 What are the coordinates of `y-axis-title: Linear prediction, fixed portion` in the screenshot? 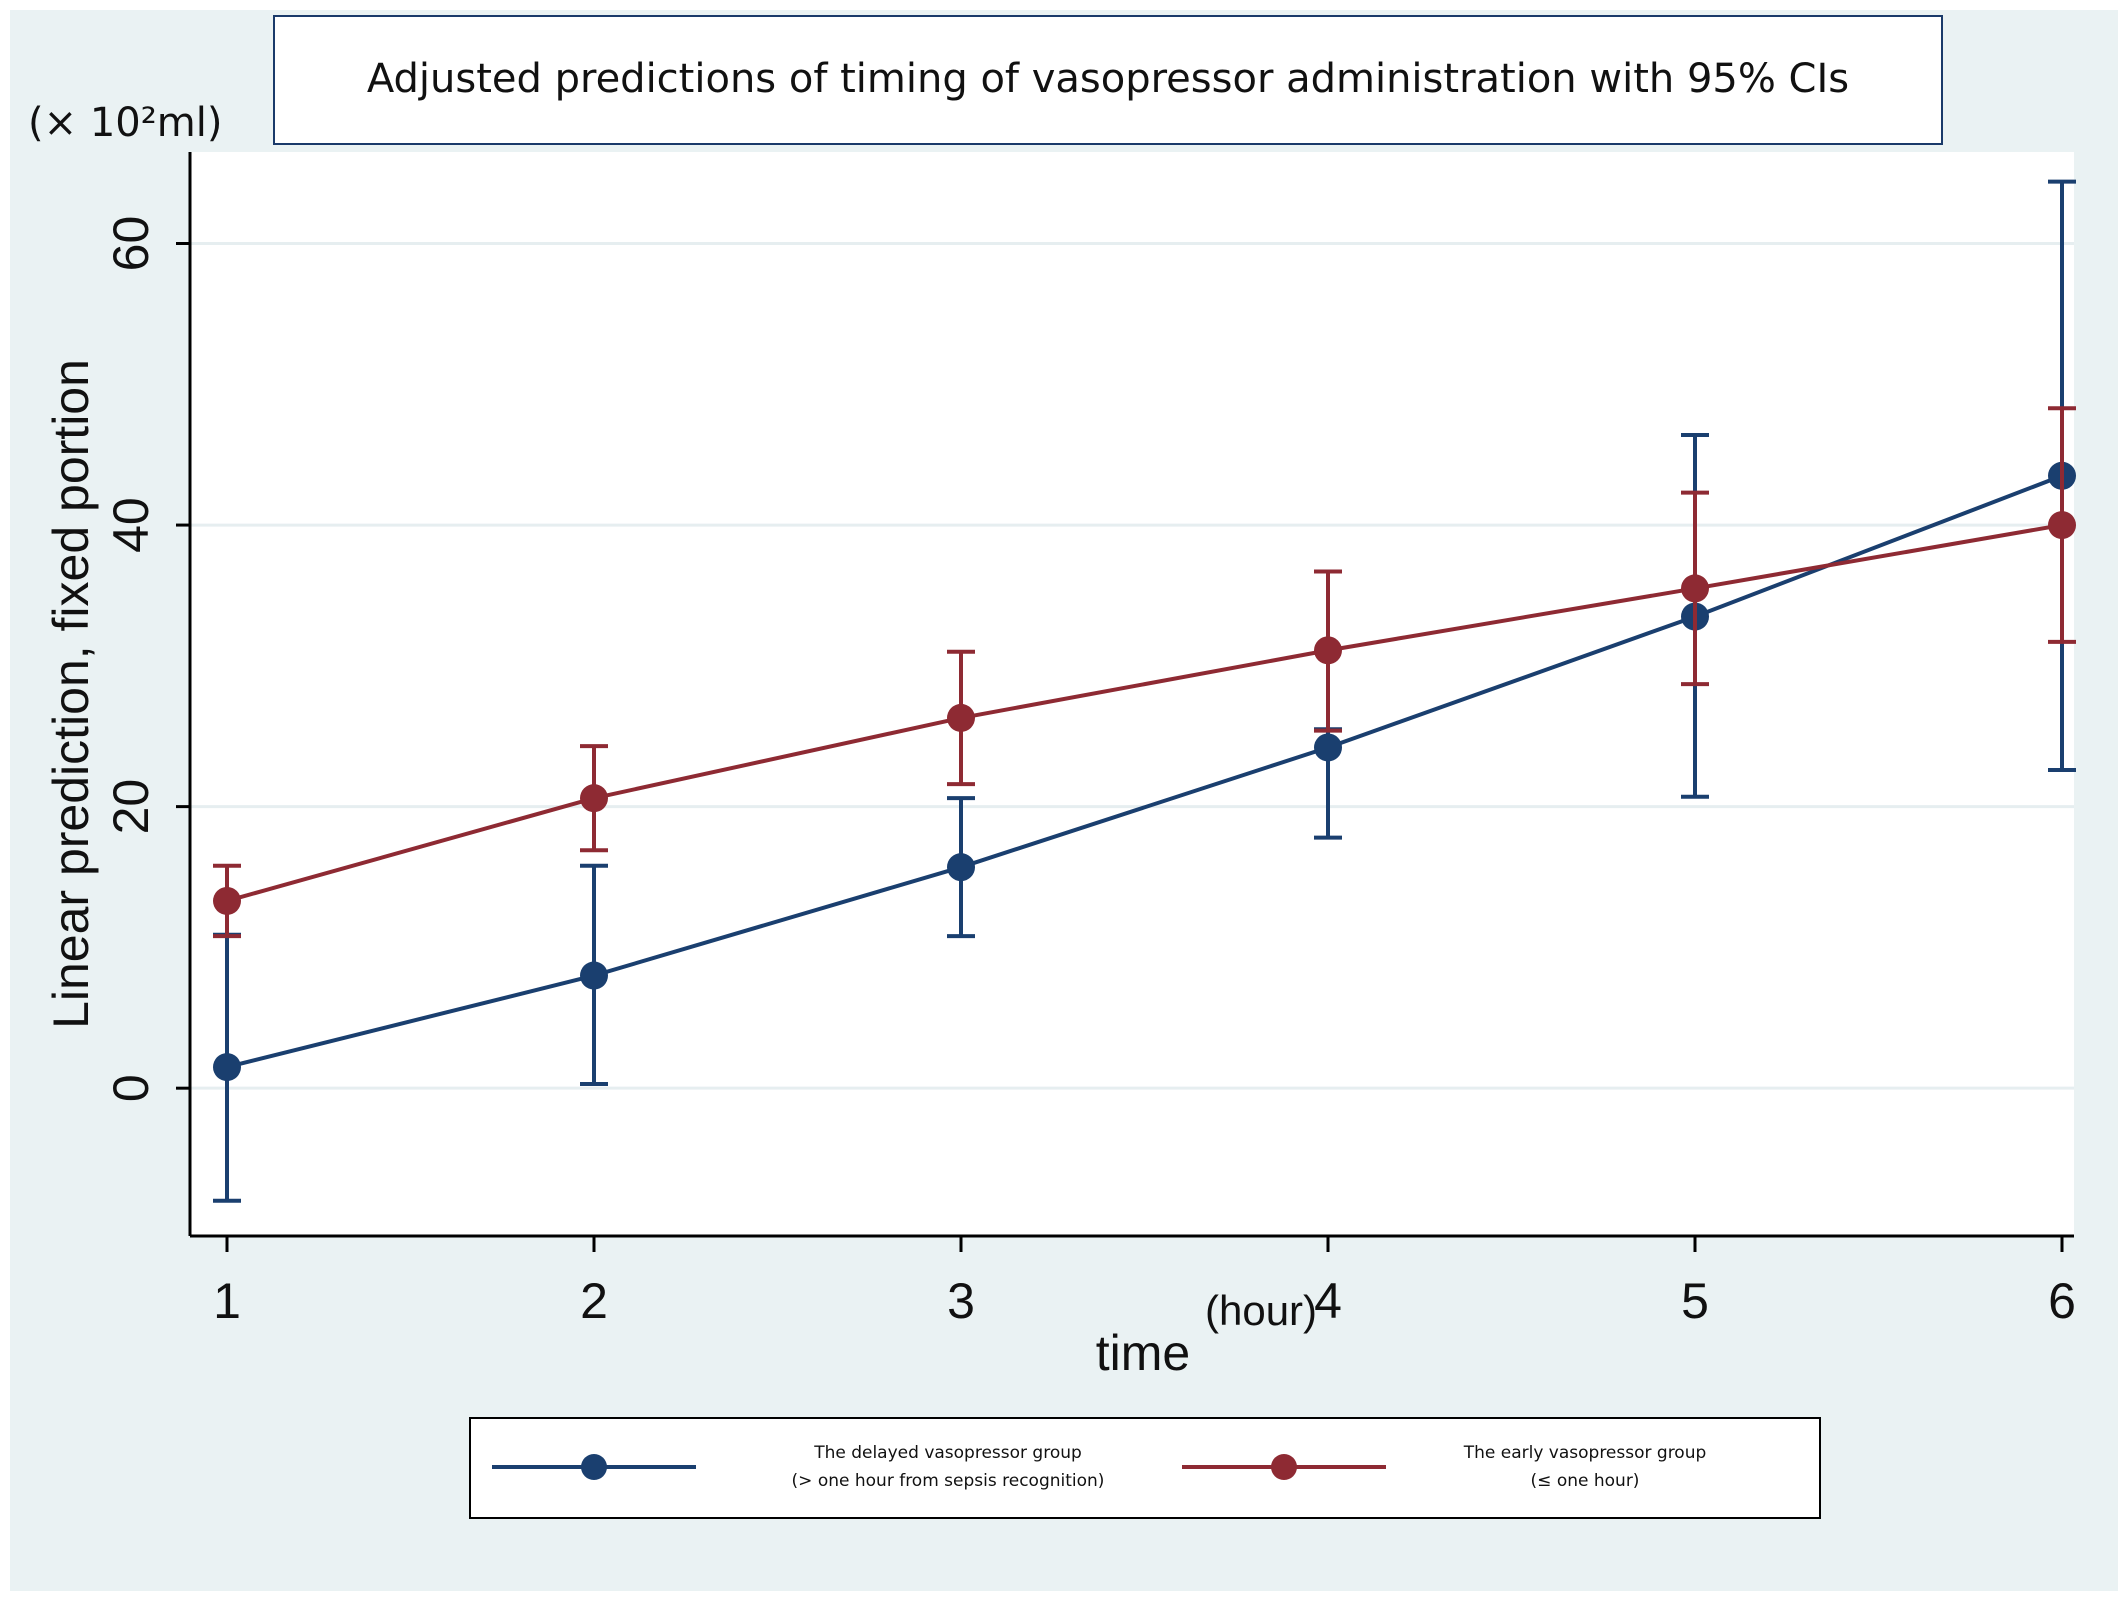 It's located at (71, 694).